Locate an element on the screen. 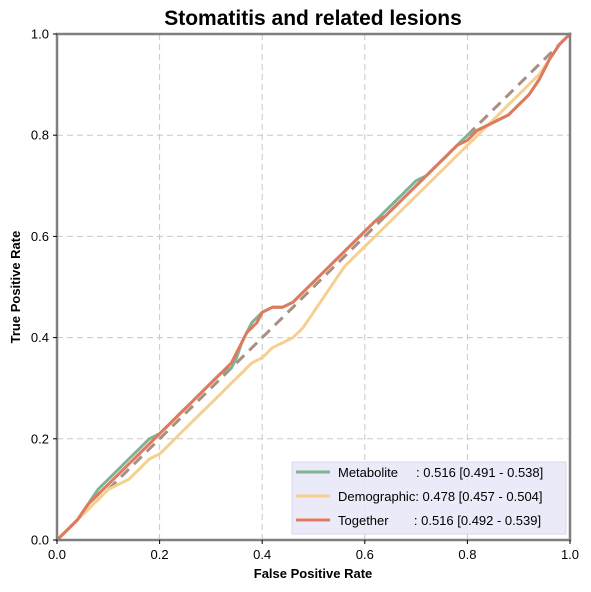 The width and height of the screenshot is (591, 592). x-tick-label: 0.0 is located at coordinates (57, 554).